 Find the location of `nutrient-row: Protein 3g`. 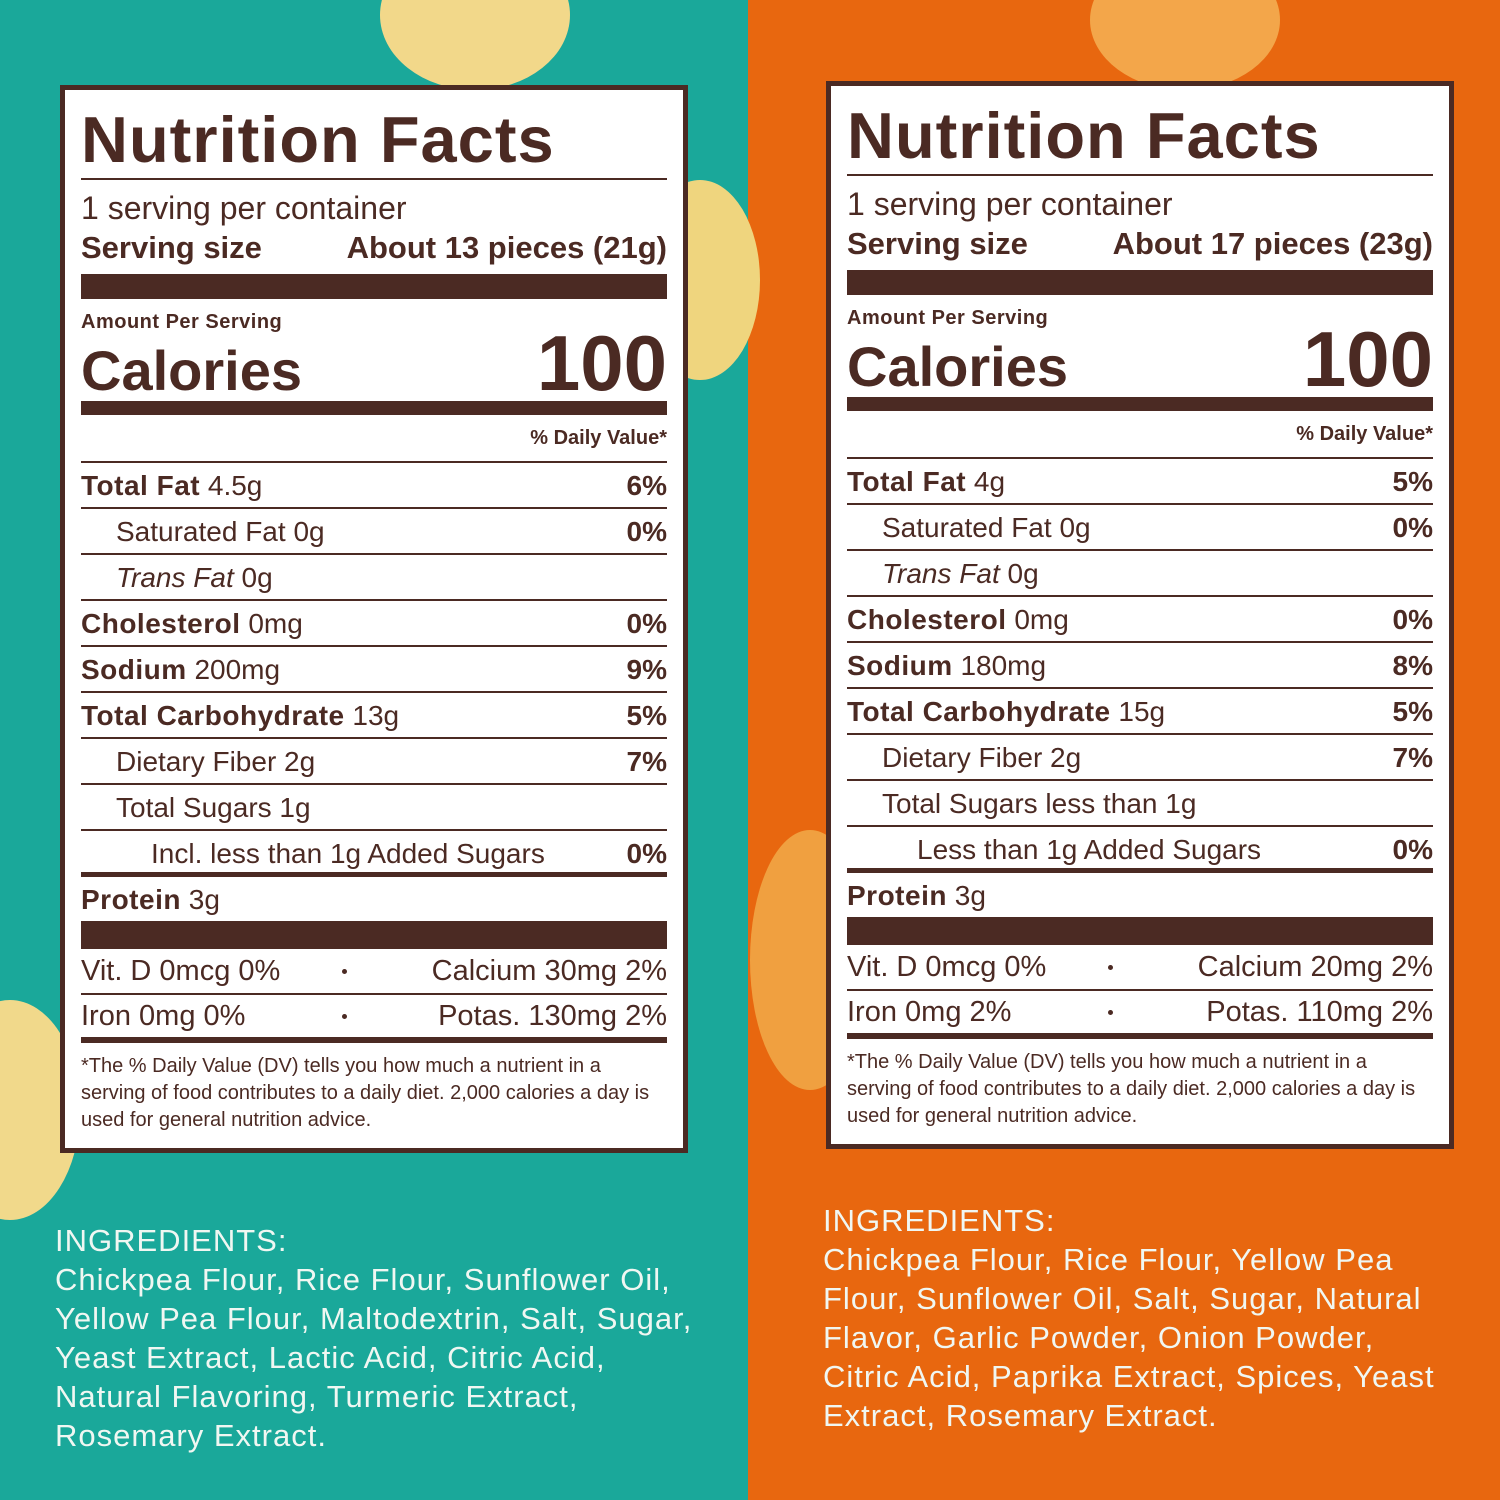

nutrient-row: Protein 3g is located at coordinates (1140, 895).